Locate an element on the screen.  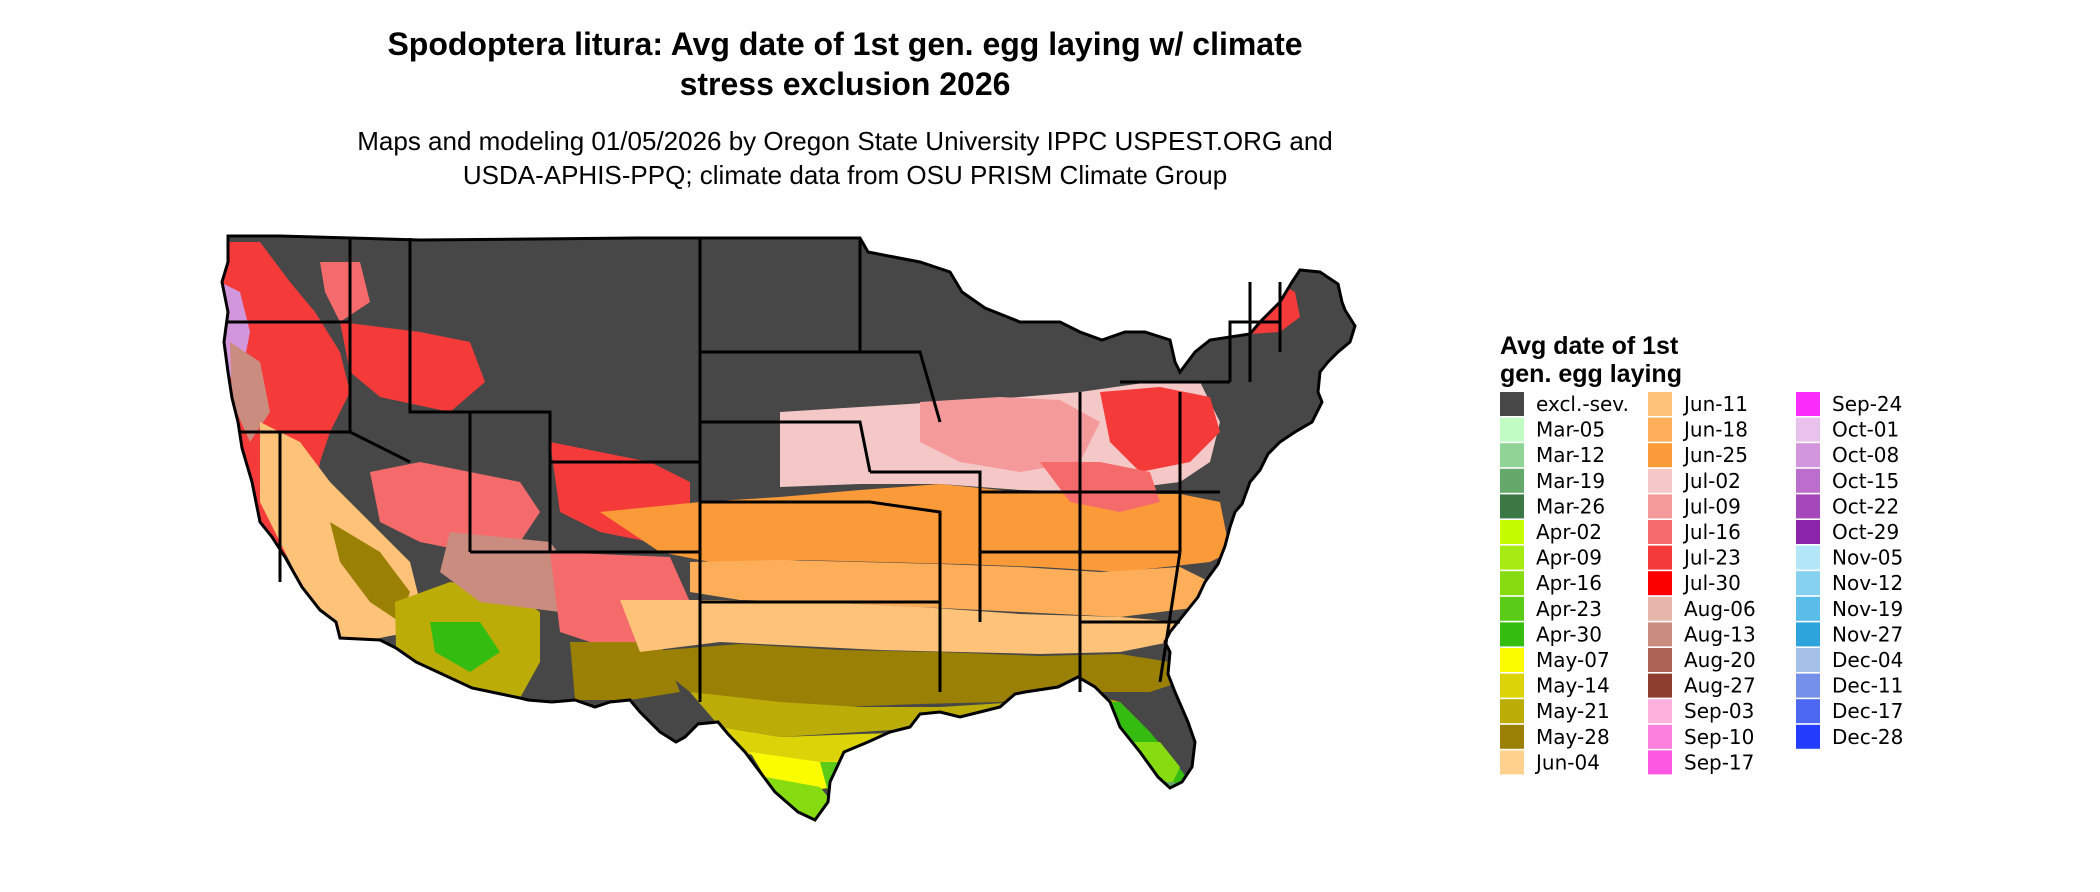
legend-label: Aug-20 is located at coordinates (1720, 660).